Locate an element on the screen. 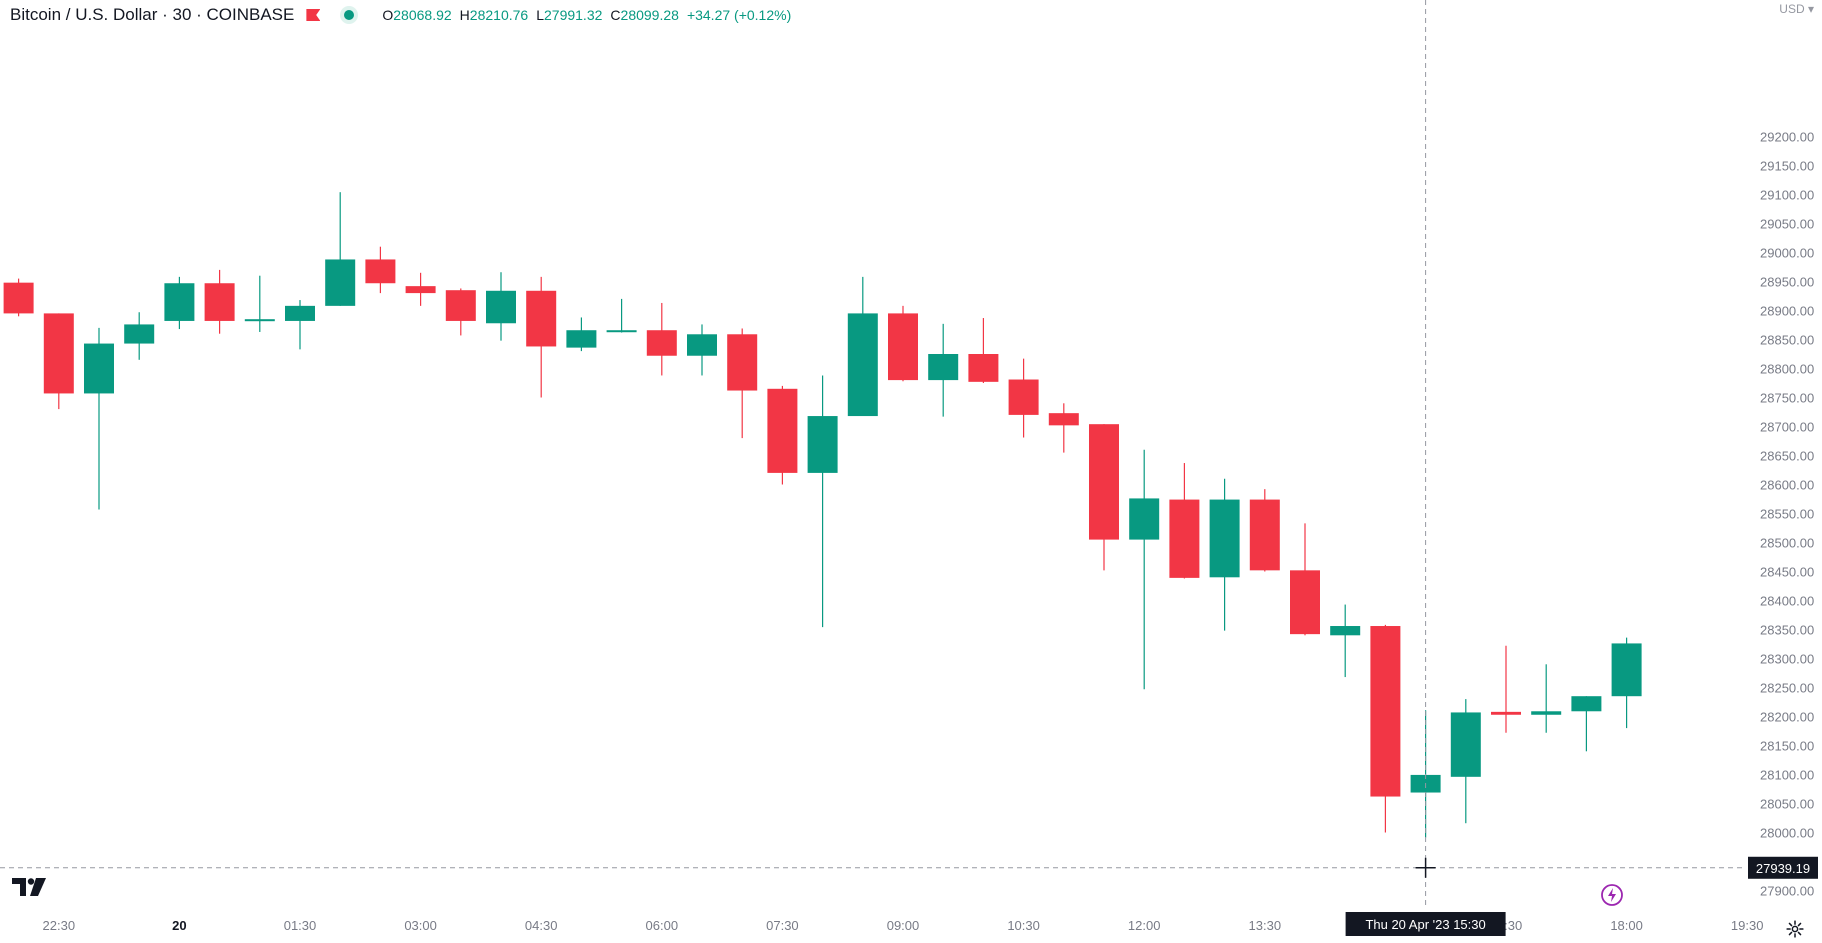 The image size is (1822, 943). x-tick-label: 19:30 is located at coordinates (1747, 925).